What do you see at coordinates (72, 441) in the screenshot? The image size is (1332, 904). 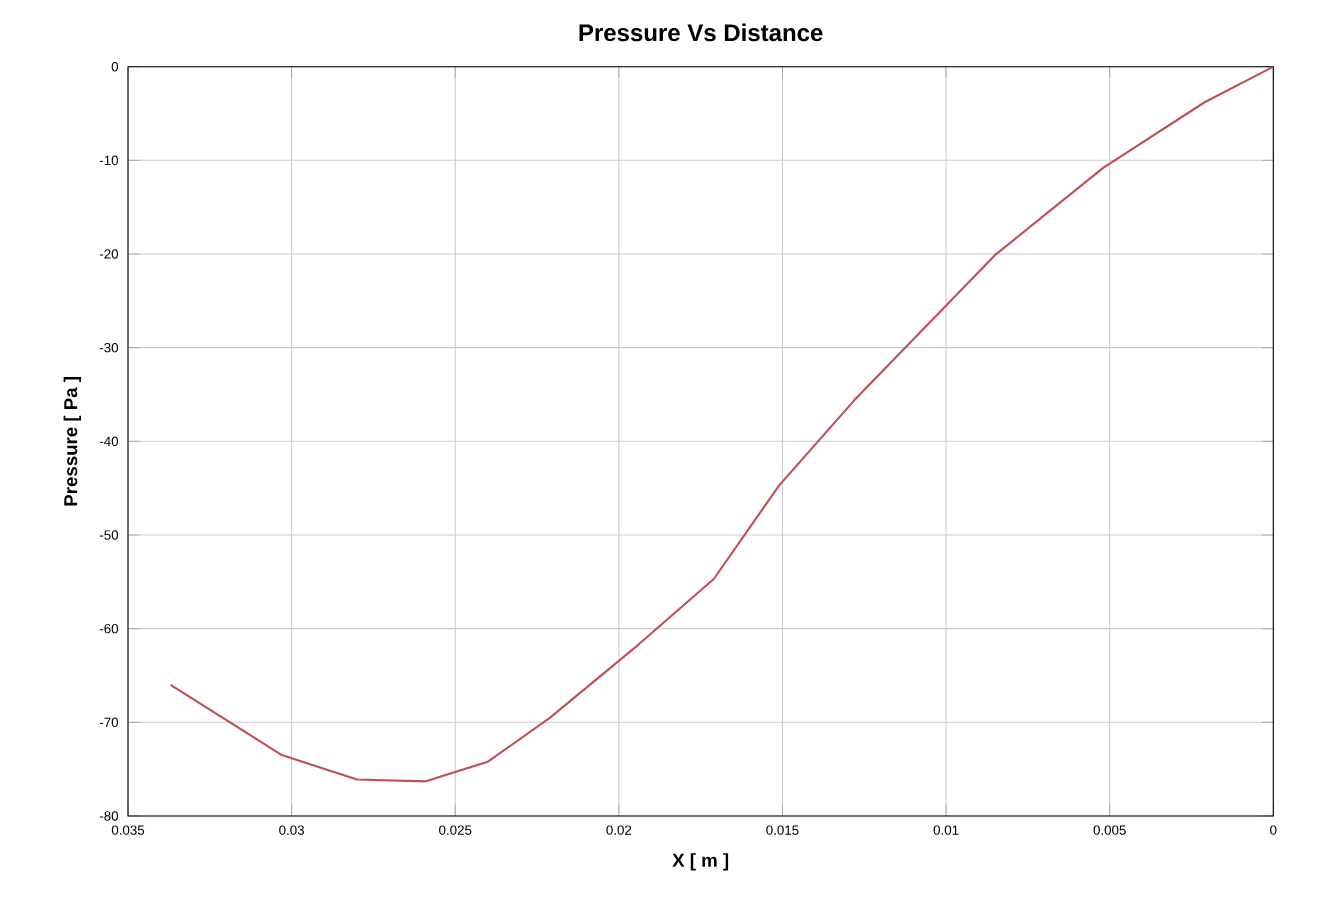 I see `y-axis-title: Pressure [ Pa ]` at bounding box center [72, 441].